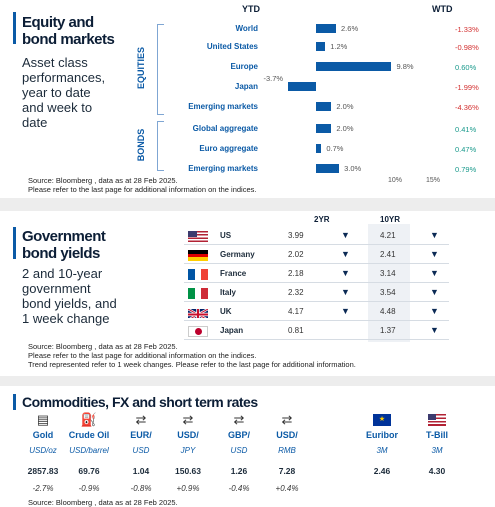 The height and width of the screenshot is (507, 495). Describe the element at coordinates (89, 419) in the screenshot. I see `oil-pump-icon: ⛽` at that location.